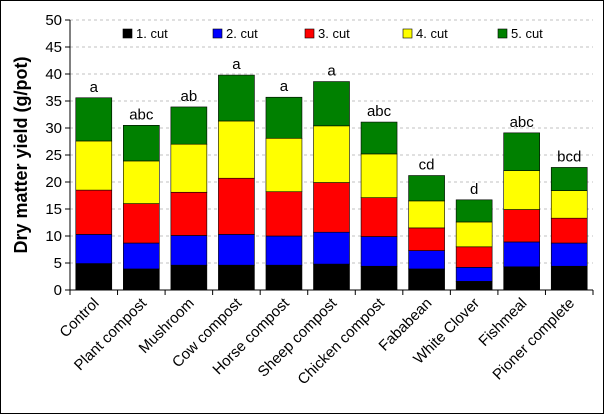  What do you see at coordinates (53, 182) in the screenshot?
I see `y-tick-label: 20` at bounding box center [53, 182].